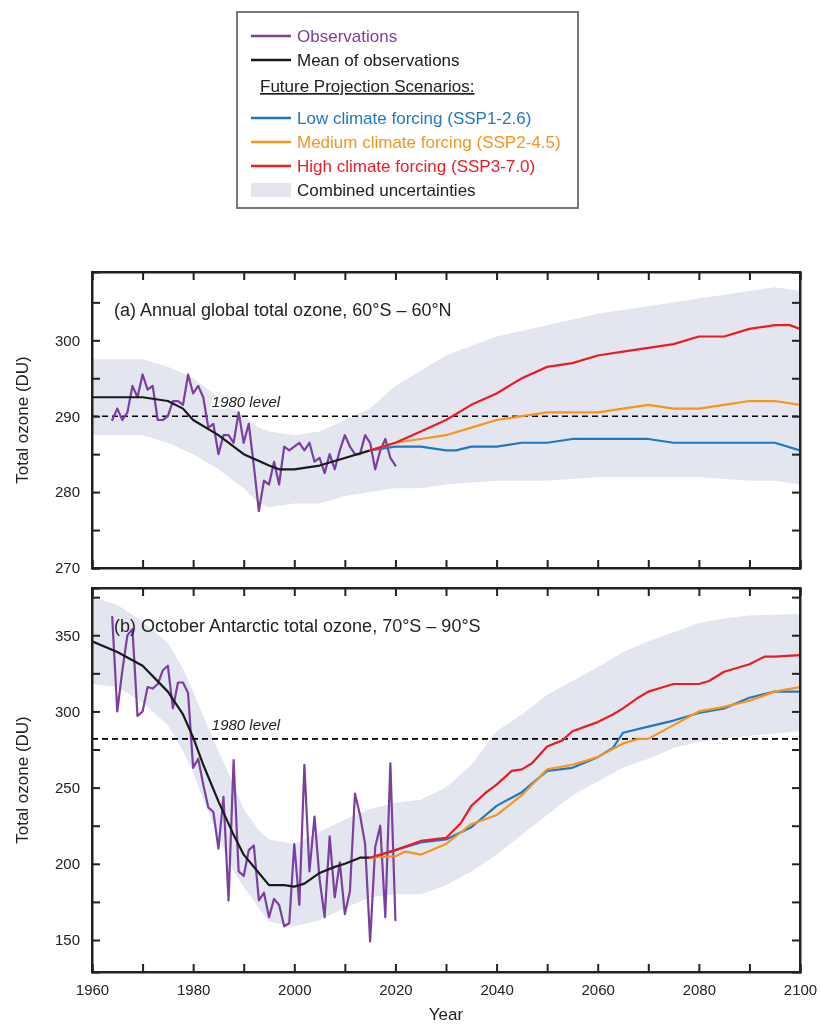 This screenshot has width=821, height=1025. Describe the element at coordinates (396, 989) in the screenshot. I see `x-tick-label: 2020` at that location.